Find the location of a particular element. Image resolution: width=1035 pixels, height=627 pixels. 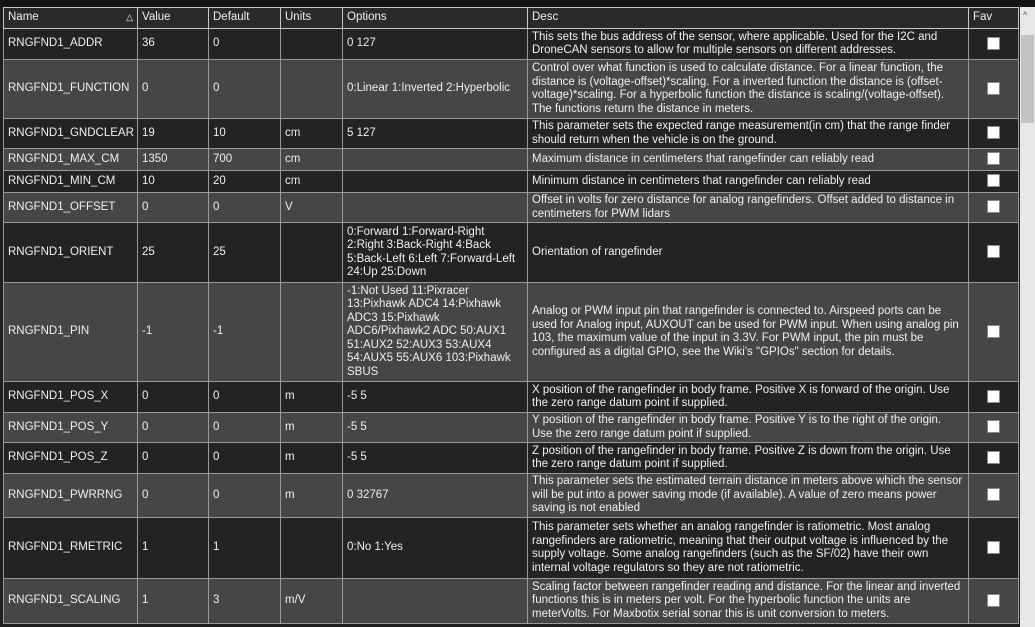

cell-default: 25 is located at coordinates (244, 252).